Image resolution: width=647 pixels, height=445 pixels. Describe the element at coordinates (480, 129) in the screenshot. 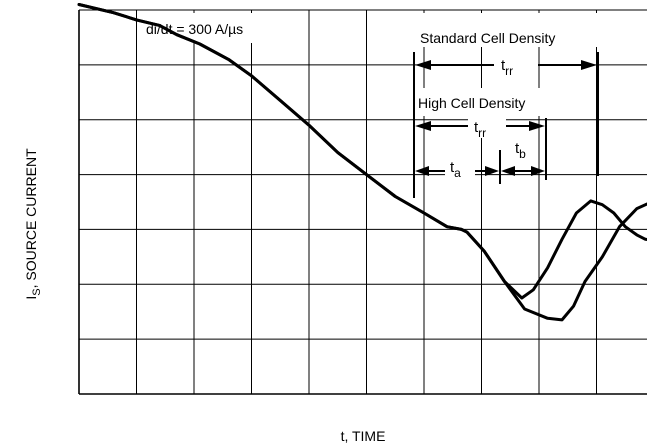

I see `trr-high-label: trr` at that location.